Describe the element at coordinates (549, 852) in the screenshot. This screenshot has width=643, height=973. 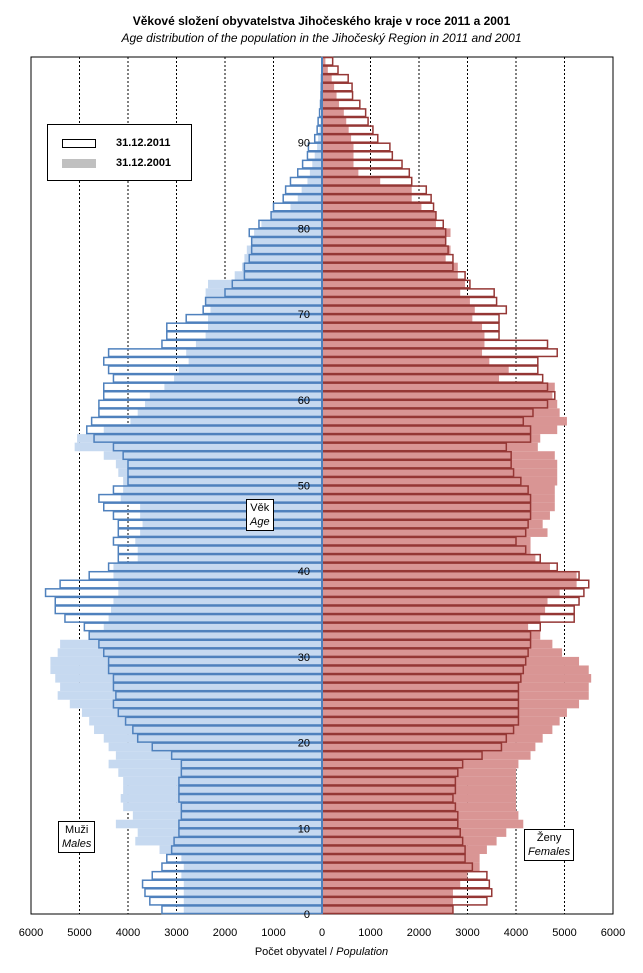
I see `females-label-en: Females` at that location.